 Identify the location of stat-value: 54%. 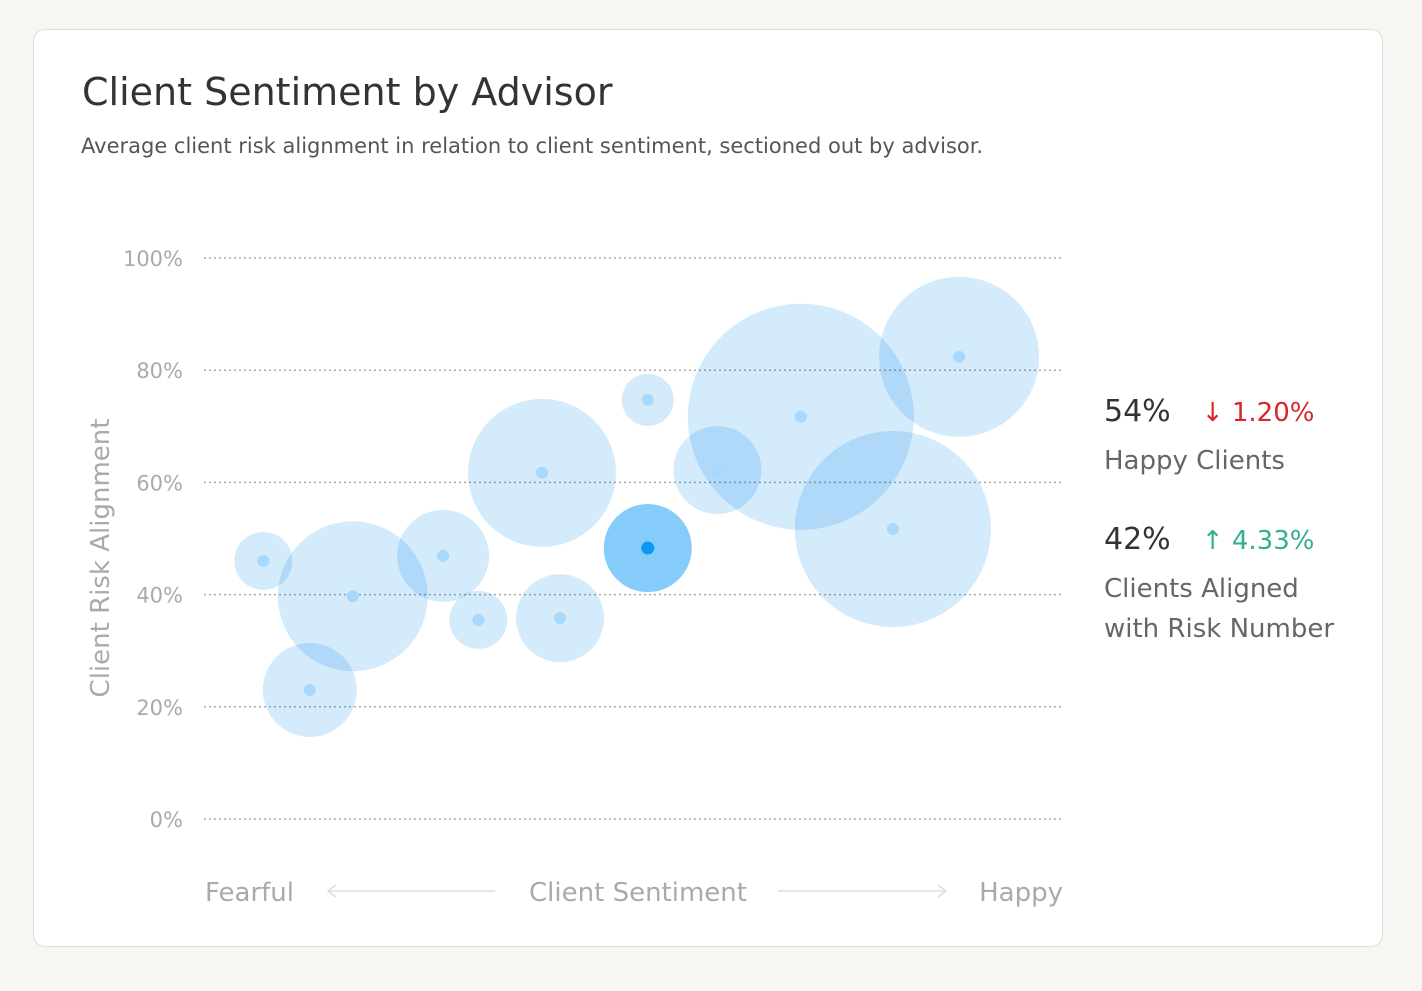
(1137, 411).